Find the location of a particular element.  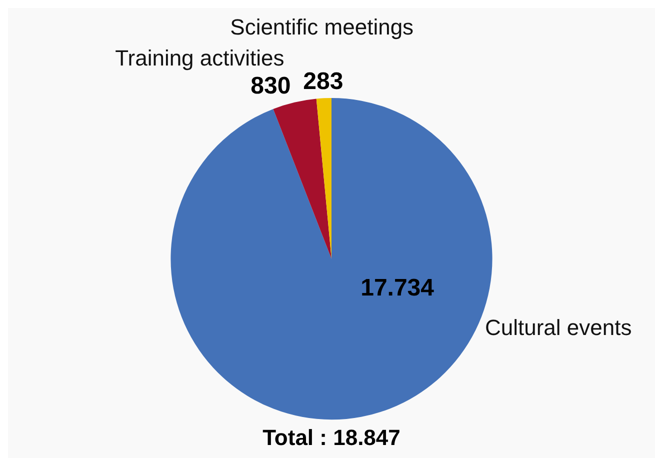

data-label: 830 is located at coordinates (270, 86).